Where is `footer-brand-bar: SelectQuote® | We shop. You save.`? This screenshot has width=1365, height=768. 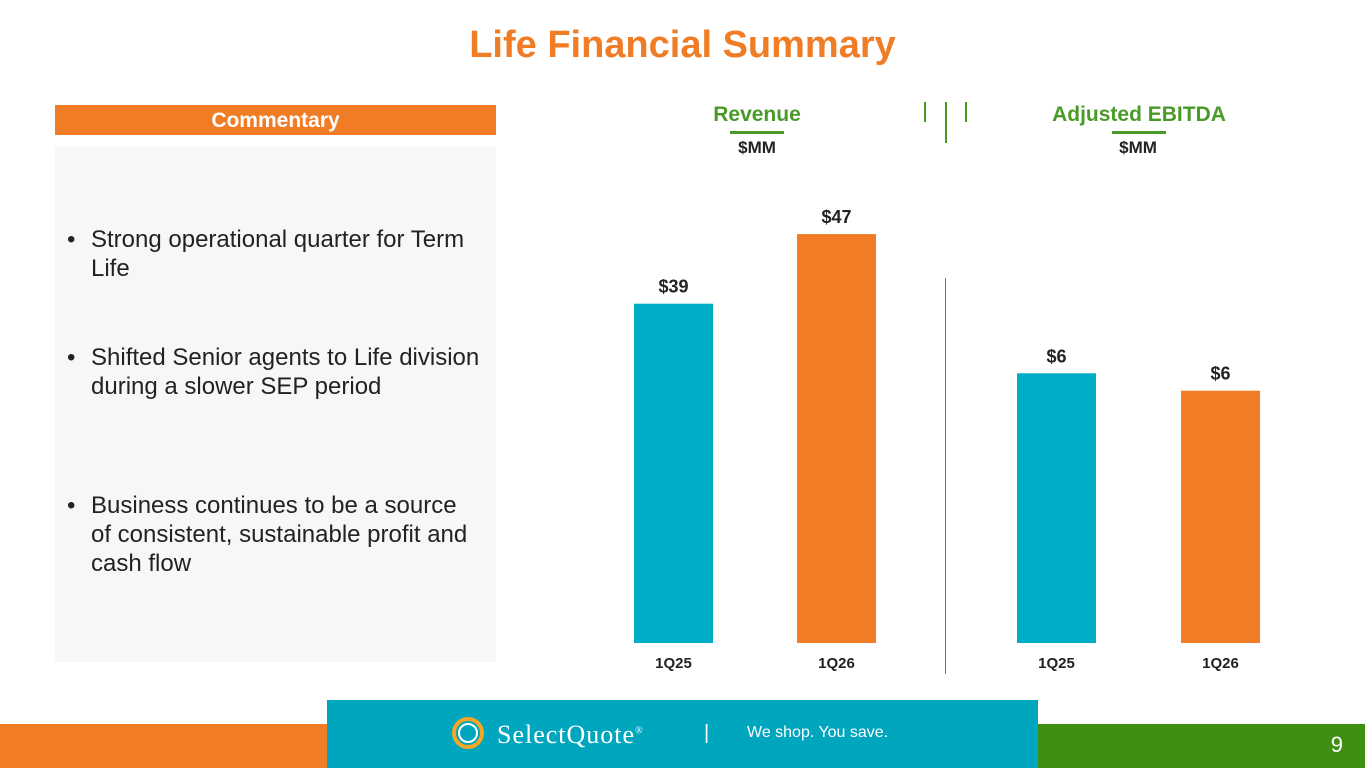 footer-brand-bar: SelectQuote® | We shop. You save. is located at coordinates (682, 734).